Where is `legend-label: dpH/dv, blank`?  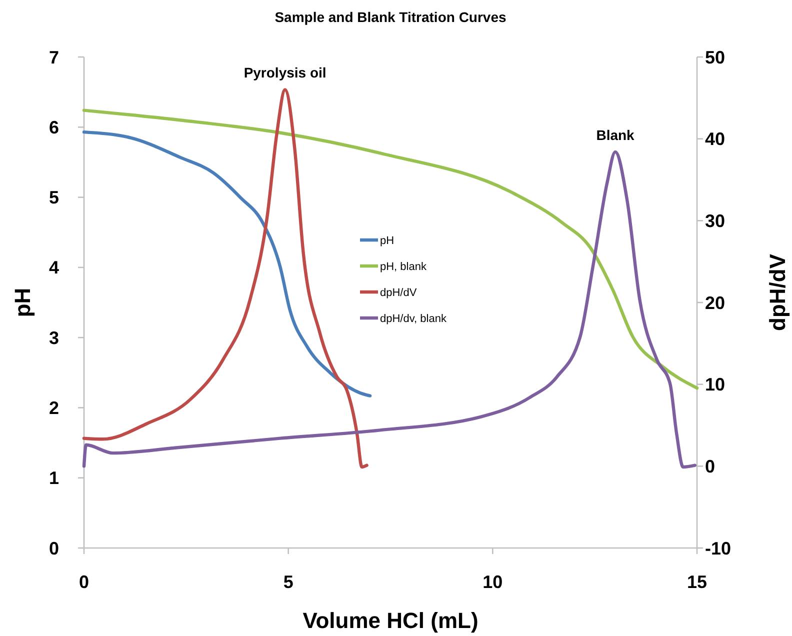
legend-label: dpH/dv, blank is located at coordinates (413, 318).